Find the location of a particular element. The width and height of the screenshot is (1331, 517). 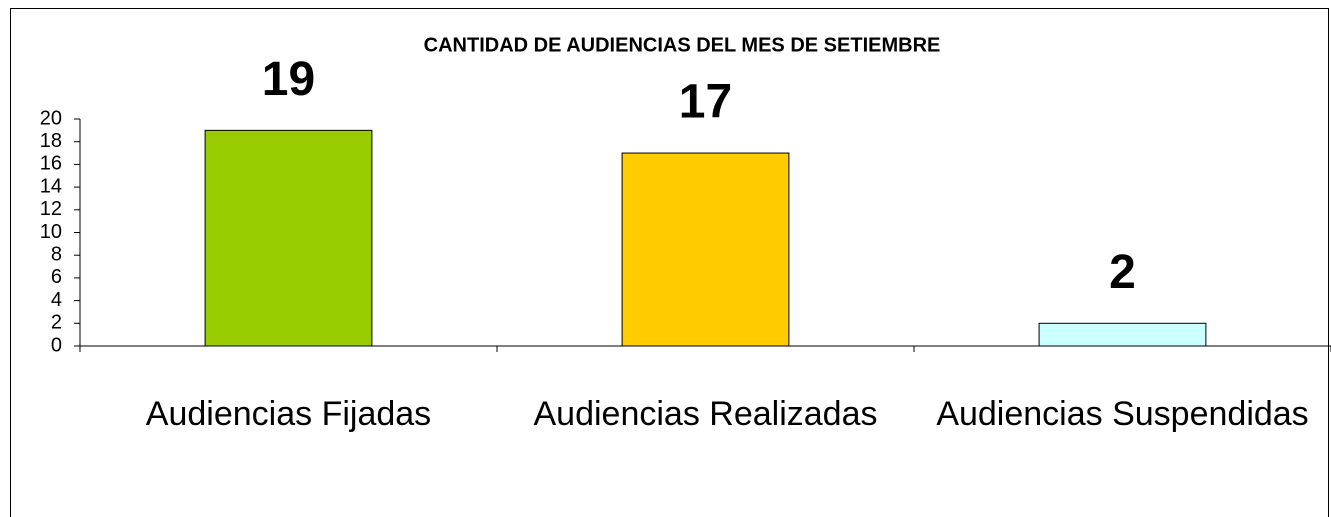

x-tick-label: Audiencias Fijadas is located at coordinates (288, 414).